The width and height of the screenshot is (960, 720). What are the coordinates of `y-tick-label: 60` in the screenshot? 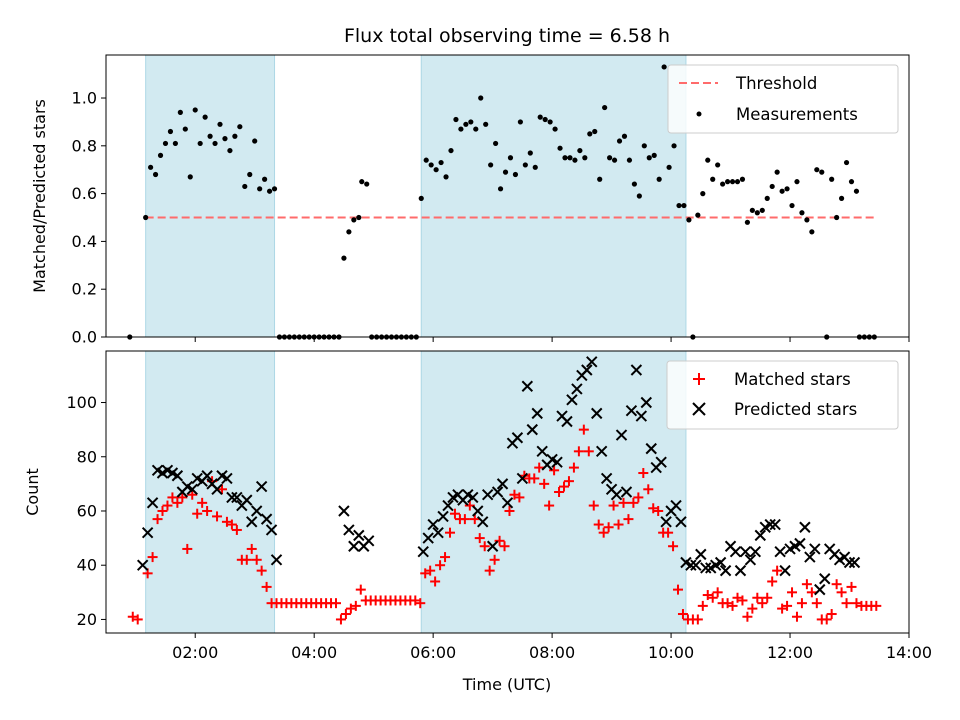 It's located at (87, 510).